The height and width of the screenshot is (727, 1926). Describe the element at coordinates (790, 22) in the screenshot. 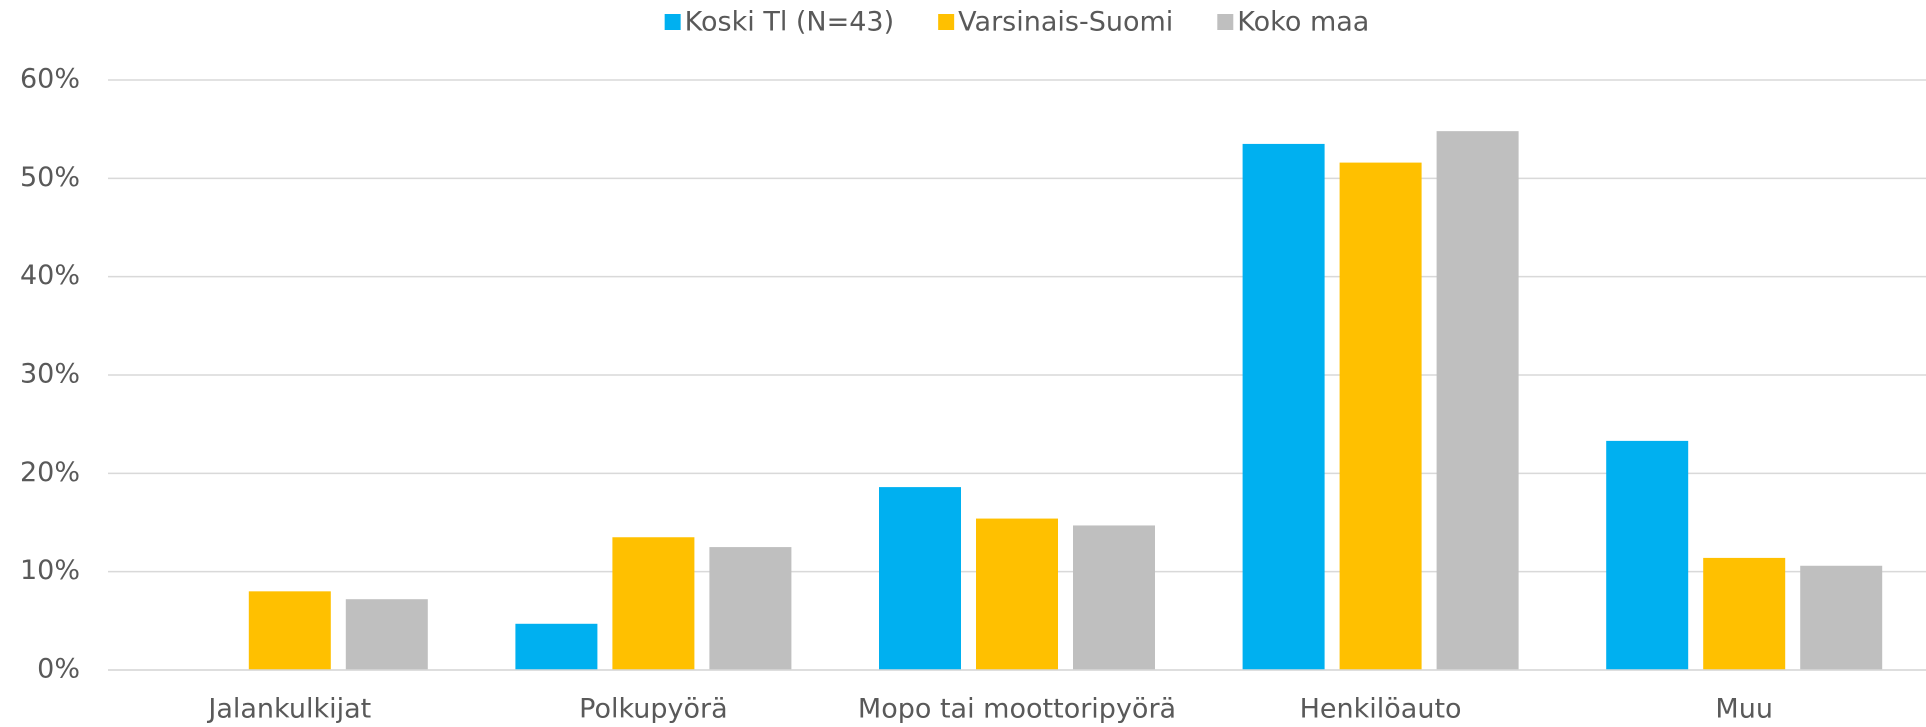

I see `legend-label: Koski Tl (N=43)` at that location.